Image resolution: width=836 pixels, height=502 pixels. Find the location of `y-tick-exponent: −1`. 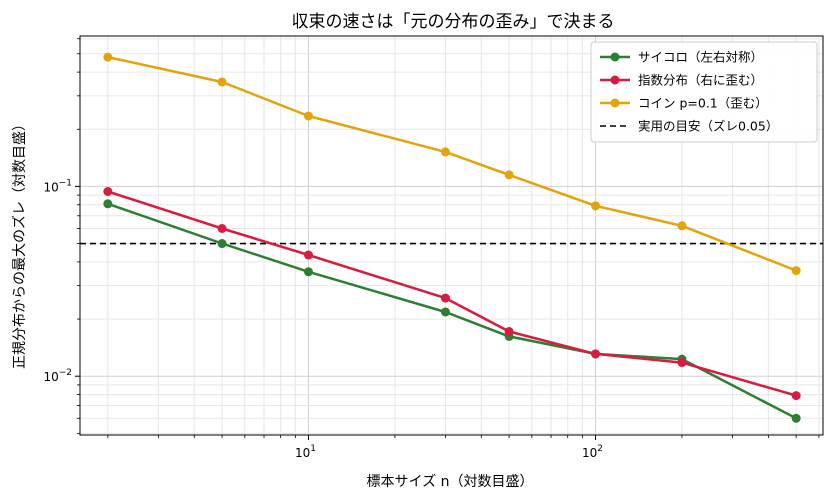

y-tick-exponent: −1 is located at coordinates (65, 183).